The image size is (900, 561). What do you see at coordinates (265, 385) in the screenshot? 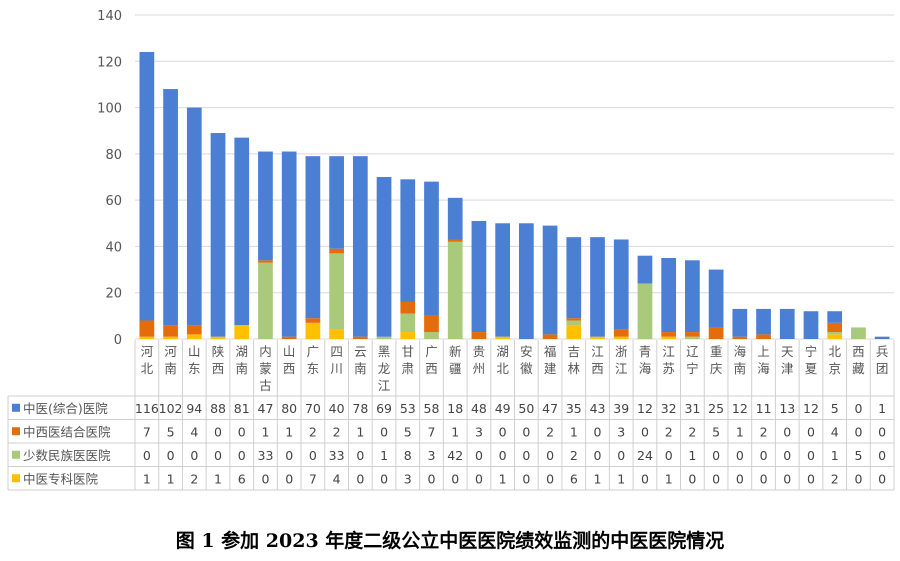
I see `category-label: 古` at bounding box center [265, 385].